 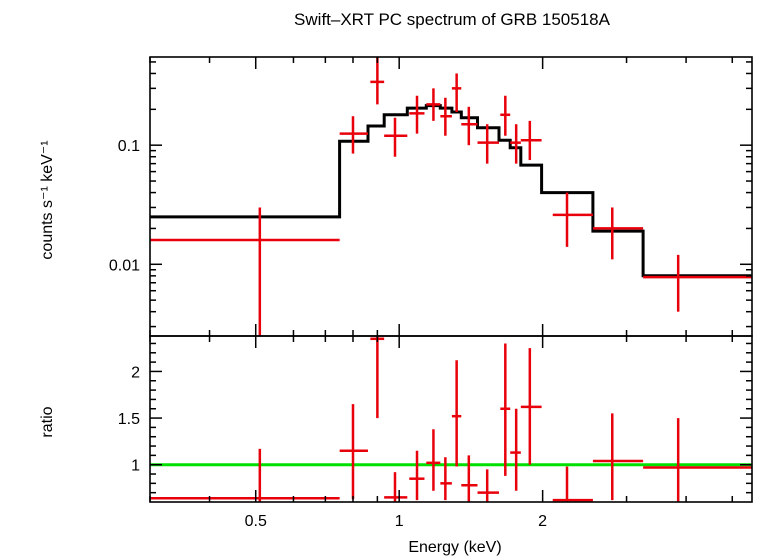 What do you see at coordinates (454, 547) in the screenshot?
I see `x-axis-label: Energy (keV)` at bounding box center [454, 547].